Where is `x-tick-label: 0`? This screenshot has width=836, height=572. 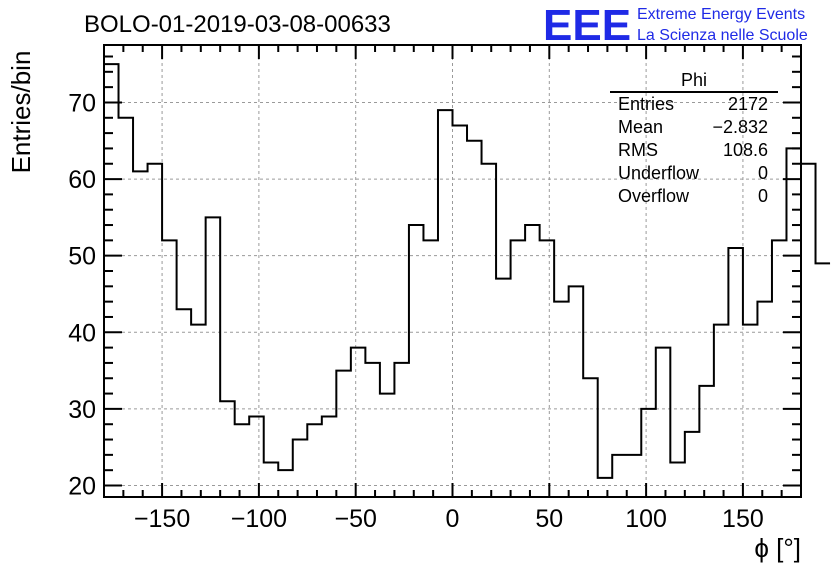 x-tick-label: 0 is located at coordinates (453, 519).